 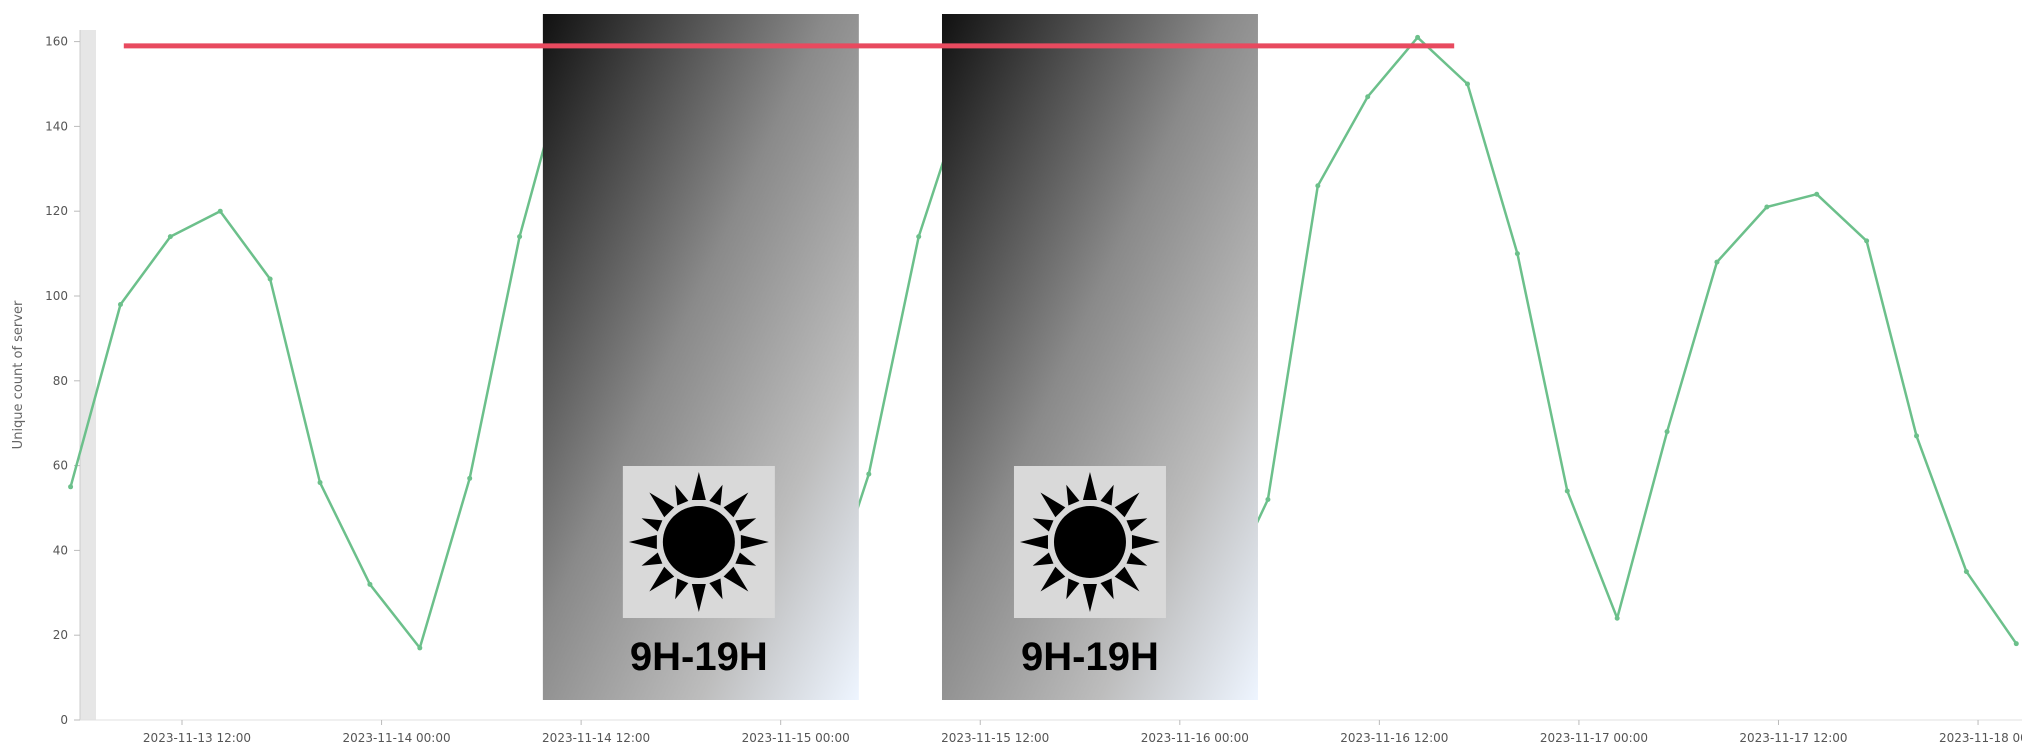 I want to click on x-tick-label: 2023-11-17 00:00, so click(x=1594, y=738).